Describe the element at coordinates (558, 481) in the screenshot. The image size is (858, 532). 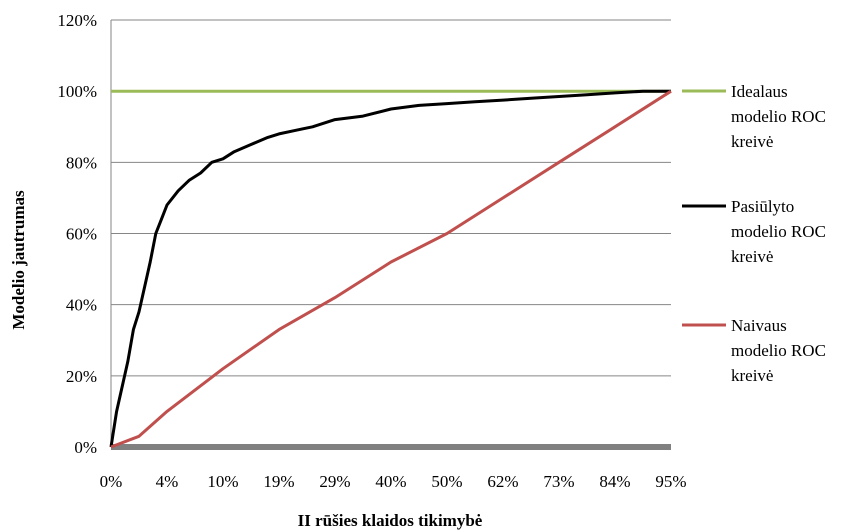
I see `x-tick-label: 73%` at that location.